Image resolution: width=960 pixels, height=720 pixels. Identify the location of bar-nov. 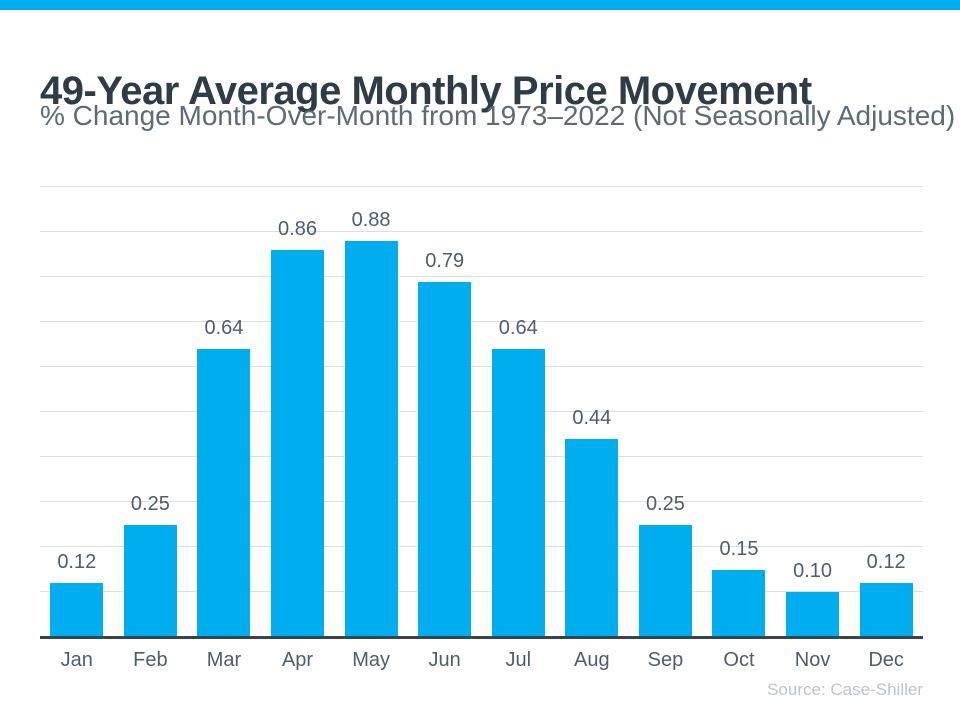
(813, 614).